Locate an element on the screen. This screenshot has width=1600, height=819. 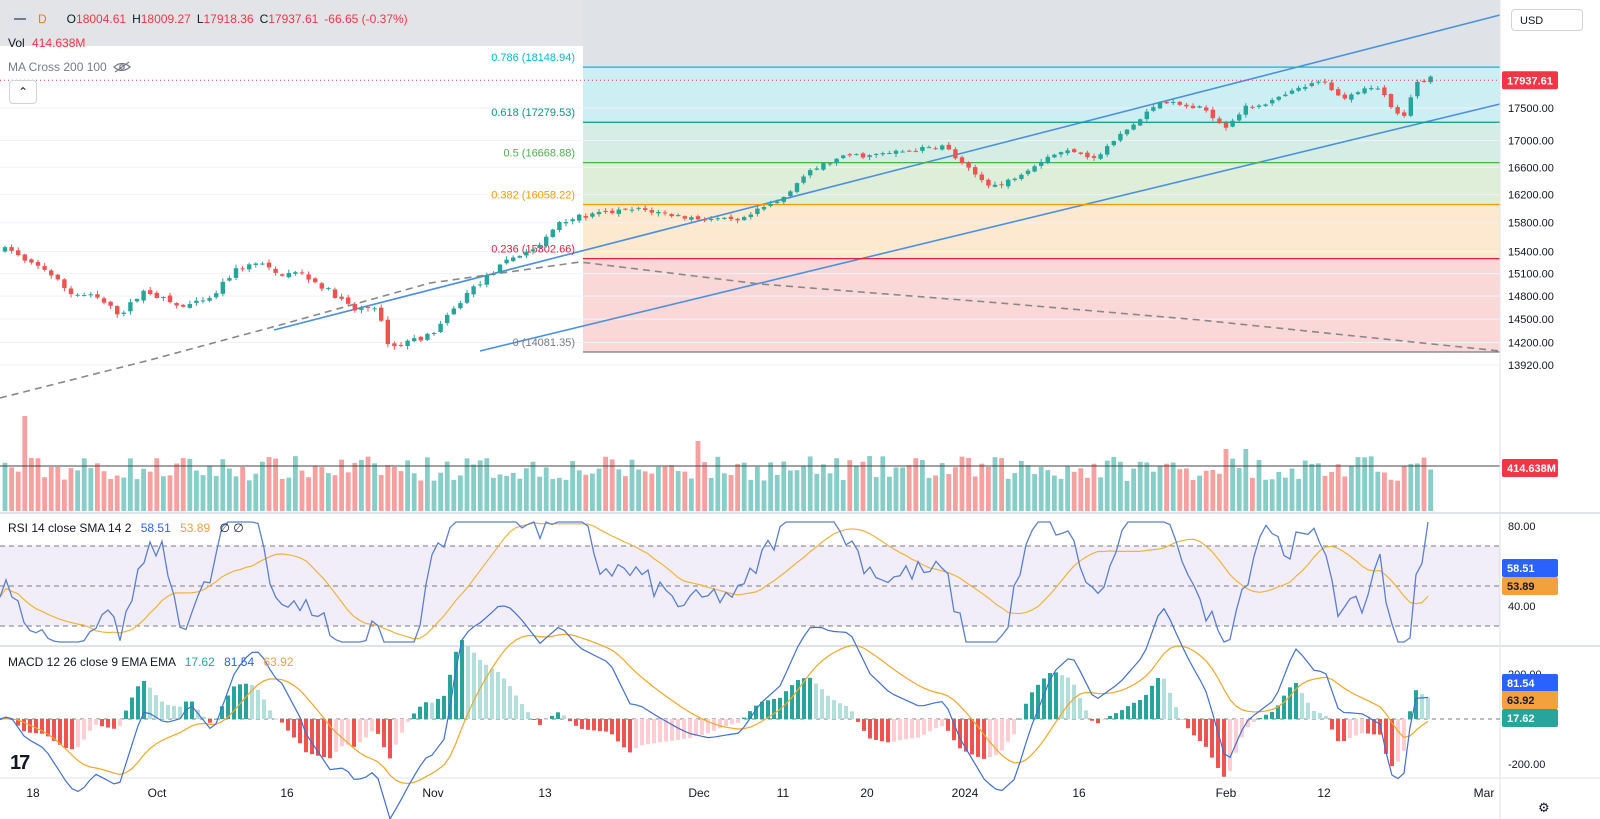
volume-badge-bg is located at coordinates (1530, 468).